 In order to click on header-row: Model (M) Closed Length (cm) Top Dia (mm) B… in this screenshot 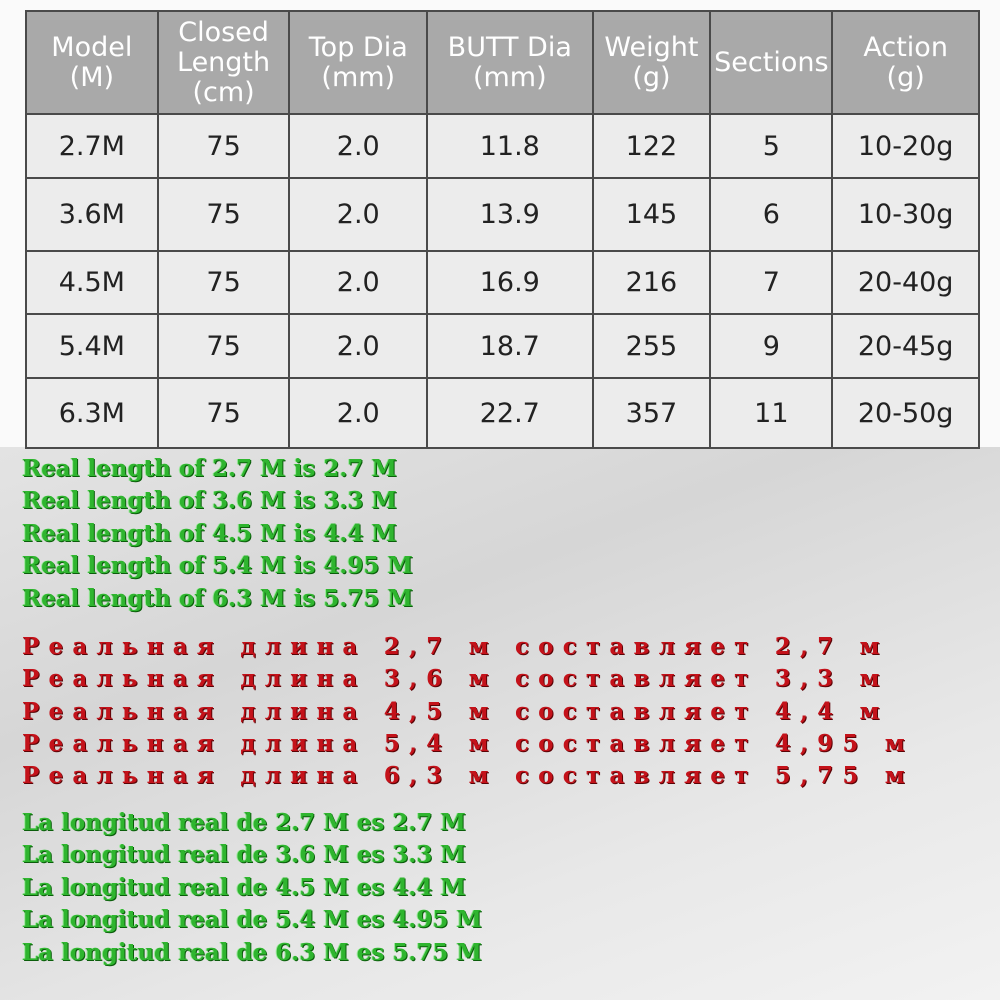, I will do `click(502, 62)`.